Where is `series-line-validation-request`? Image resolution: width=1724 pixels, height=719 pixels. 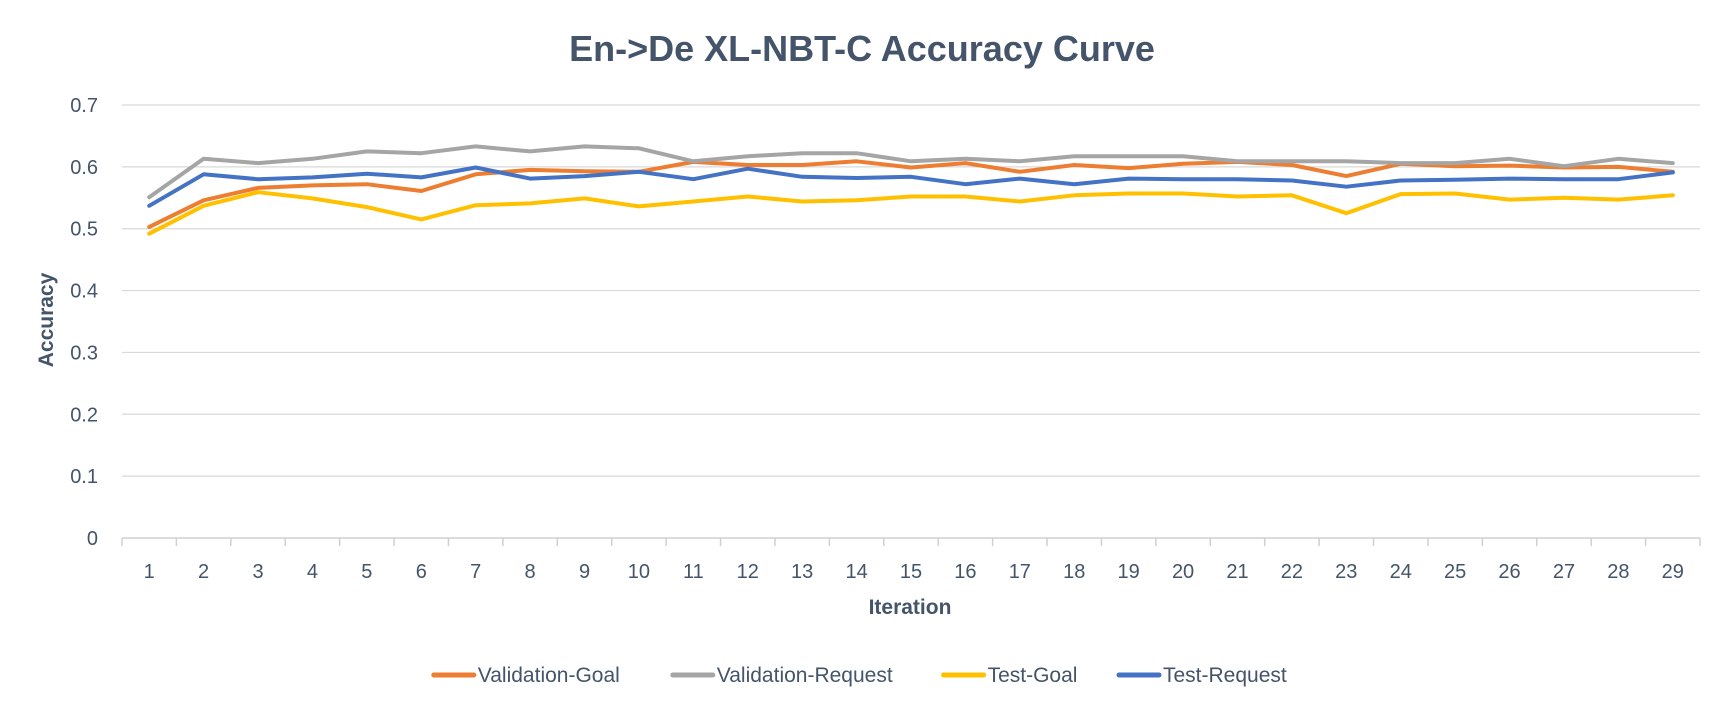 series-line-validation-request is located at coordinates (911, 172).